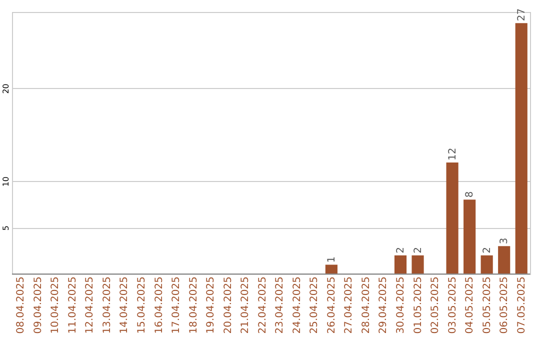 The width and height of the screenshot is (540, 340). Describe the element at coordinates (56, 305) in the screenshot. I see `x-tick-label: 10.04.2025` at that location.